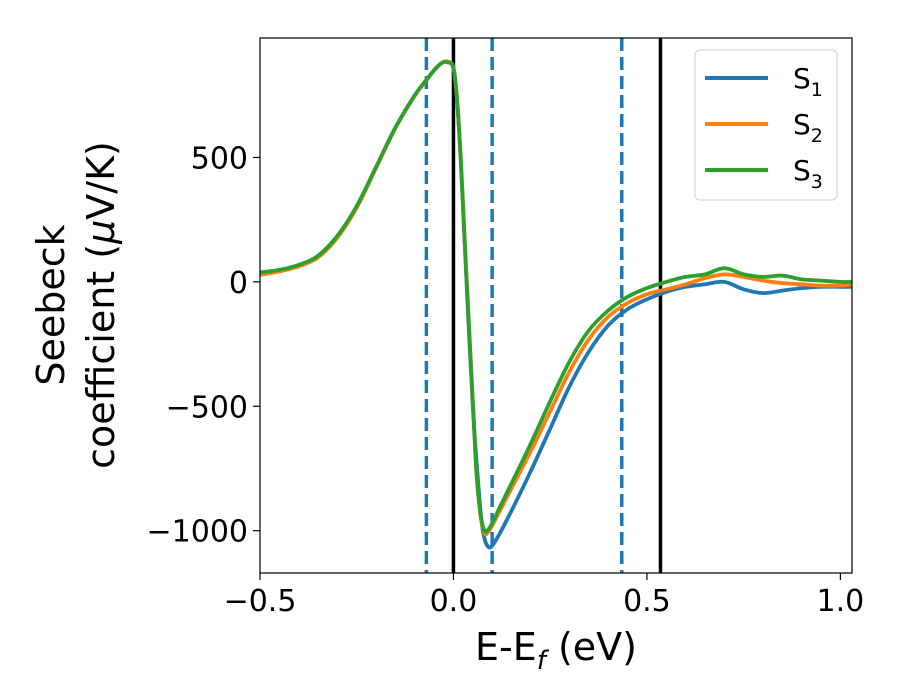 This screenshot has width=900, height=700. Describe the element at coordinates (197, 532) in the screenshot. I see `y-tick-label: −1000` at that location.